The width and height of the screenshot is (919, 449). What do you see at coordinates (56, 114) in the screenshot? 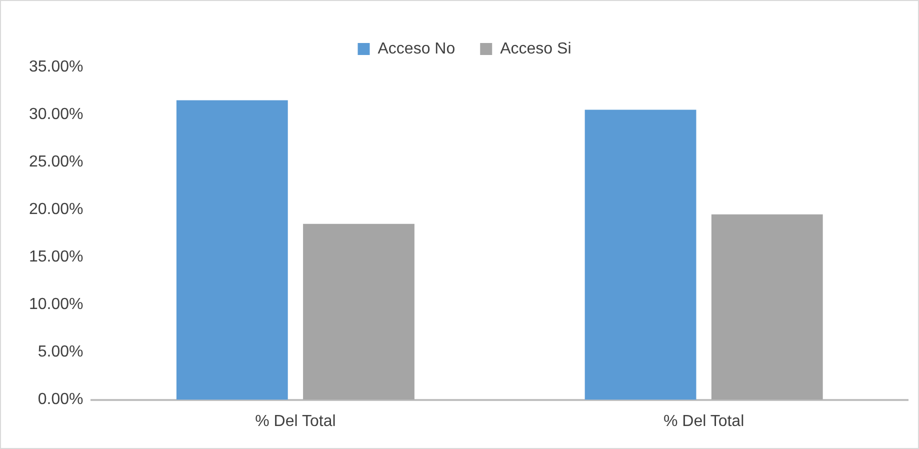
I see `y-tick-label: 30.00%` at bounding box center [56, 114].